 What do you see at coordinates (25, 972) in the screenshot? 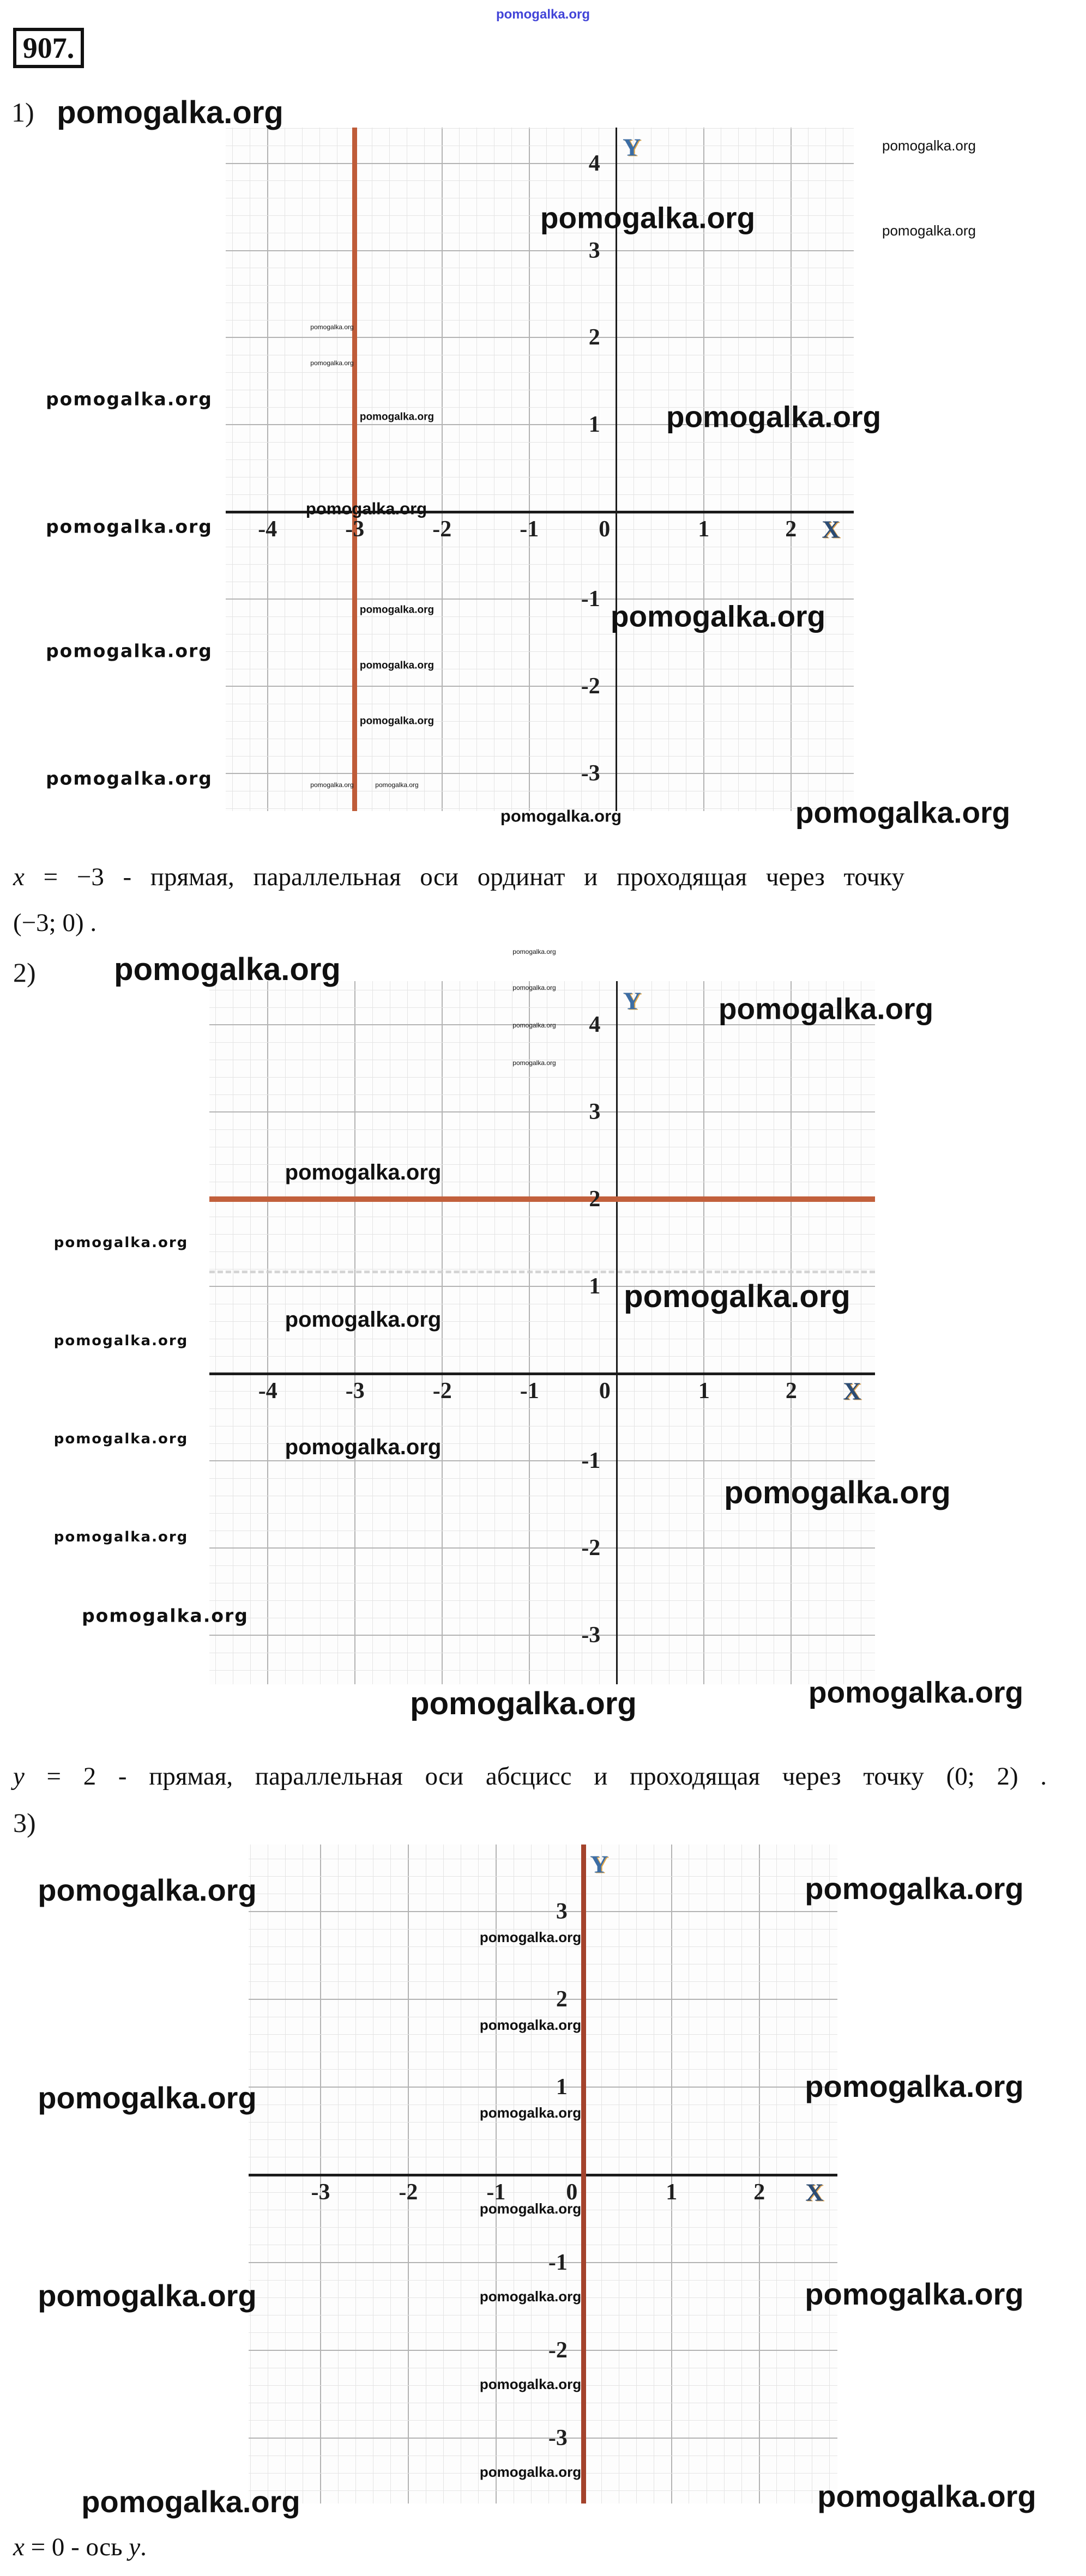
I see `section-label-2: 2)` at bounding box center [25, 972].